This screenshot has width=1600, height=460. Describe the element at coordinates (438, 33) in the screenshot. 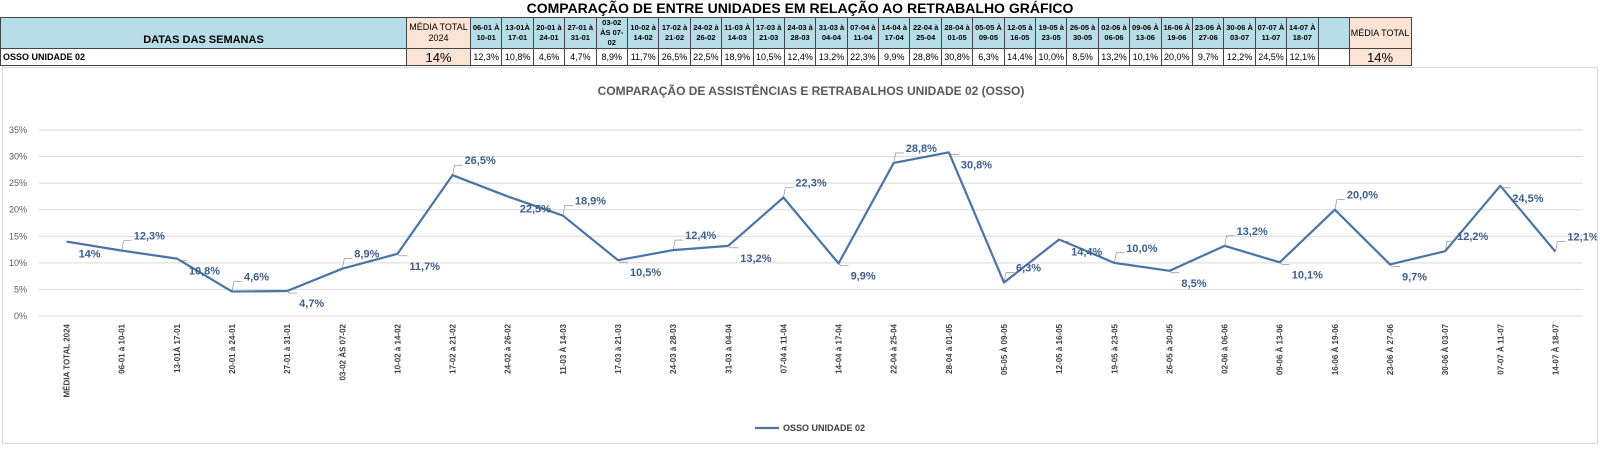

I see `header-media-2024: MÉDIA TOTAL 2024` at that location.